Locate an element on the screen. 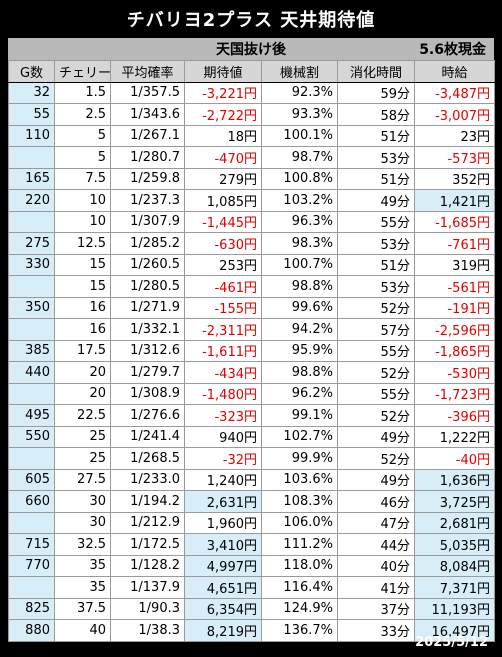 This screenshot has width=502, height=657. cell-rate: 116.4% is located at coordinates (299, 587).